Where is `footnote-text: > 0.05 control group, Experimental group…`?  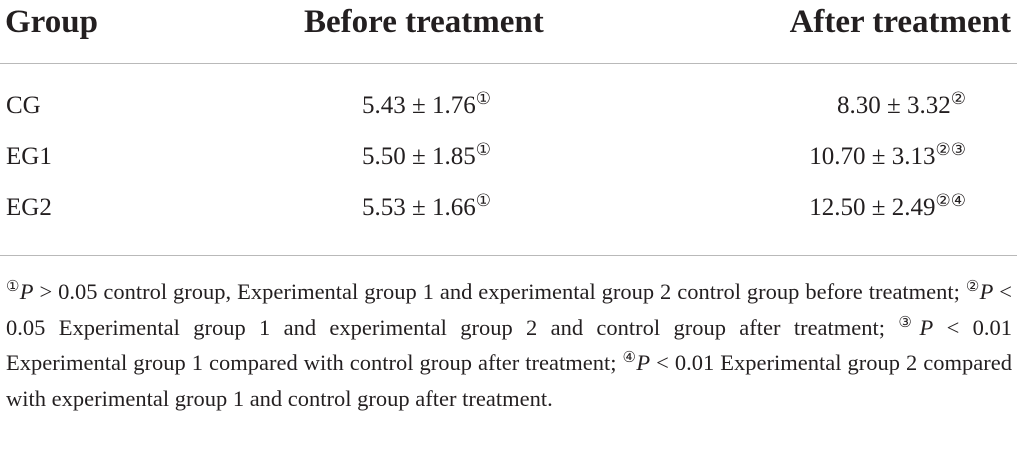 footnote-text: > 0.05 control group, Experimental group… is located at coordinates (499, 291).